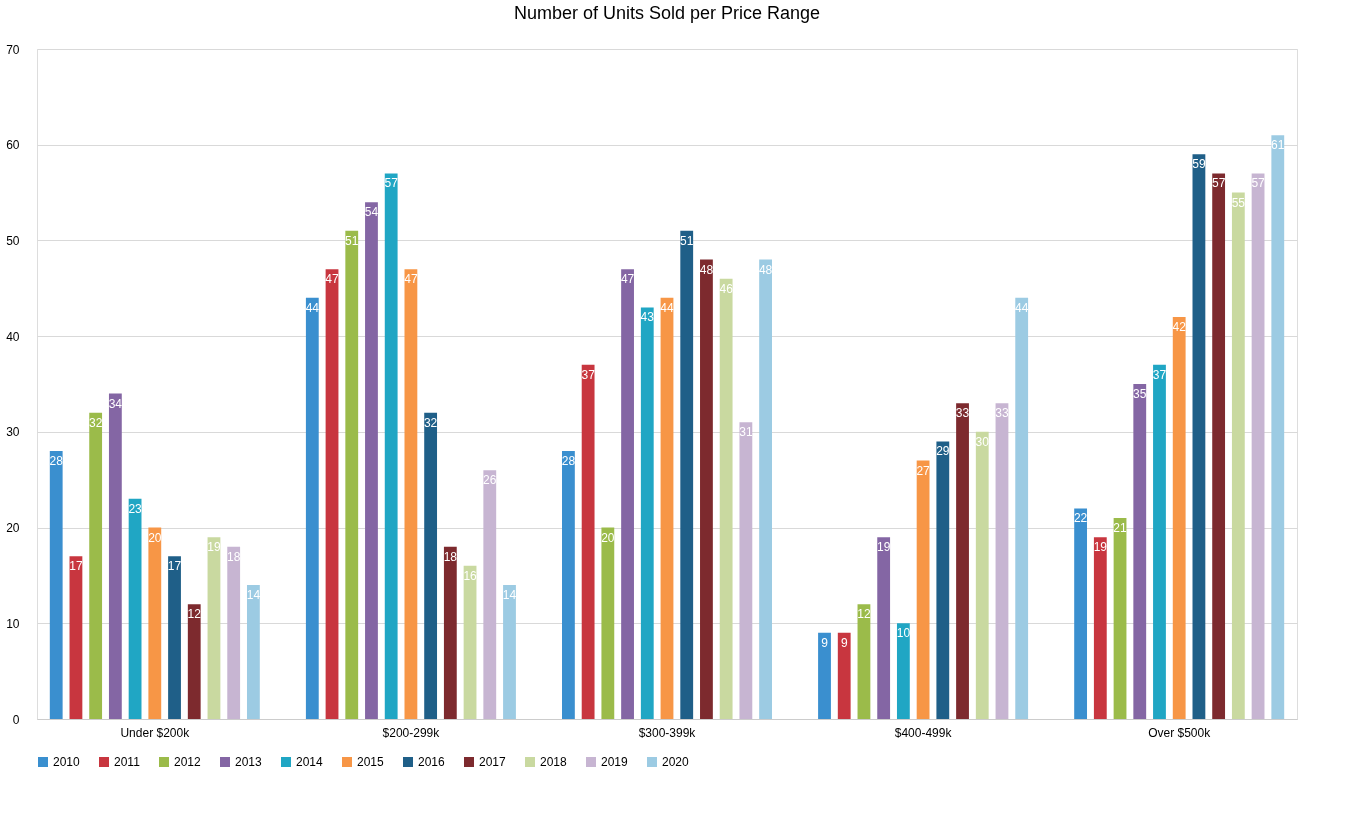 This screenshot has width=1366, height=830. I want to click on data-label: 61, so click(1278, 145).